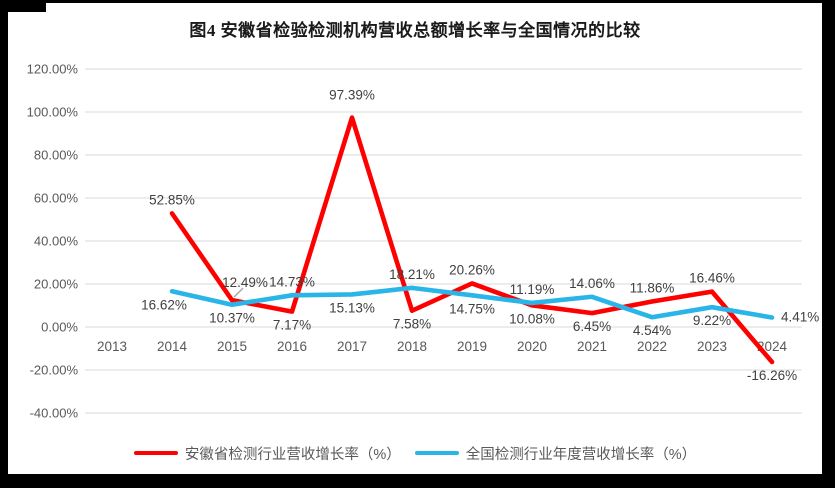 This screenshot has height=488, width=835. What do you see at coordinates (472, 308) in the screenshot?
I see `data-label: 14.75%` at bounding box center [472, 308].